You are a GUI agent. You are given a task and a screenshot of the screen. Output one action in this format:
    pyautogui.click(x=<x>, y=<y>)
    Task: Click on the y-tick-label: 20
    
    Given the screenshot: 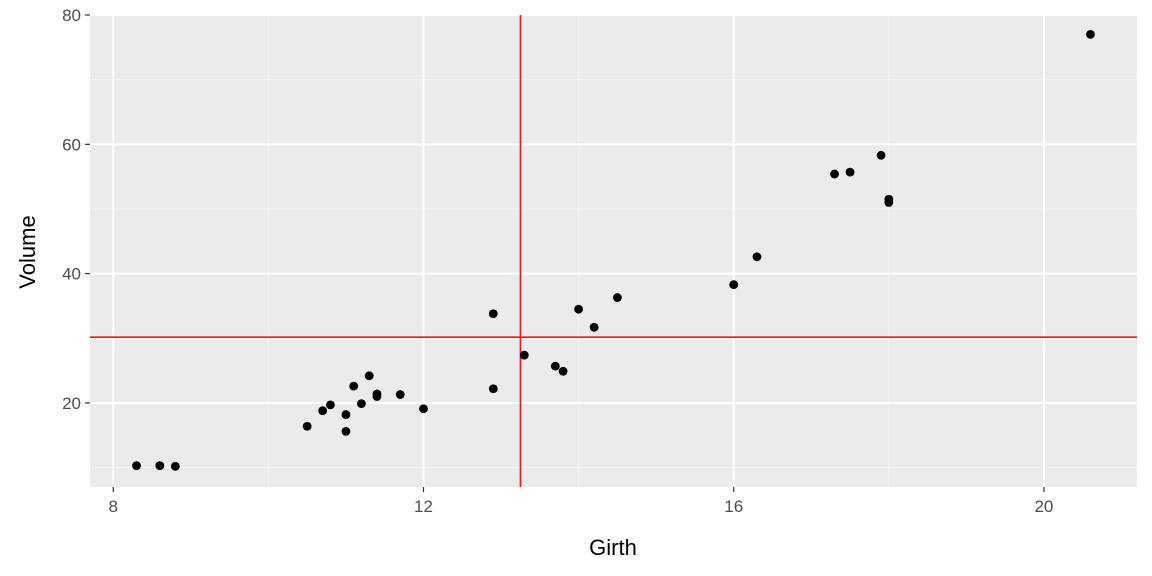 What is the action you would take?
    pyautogui.click(x=71, y=403)
    